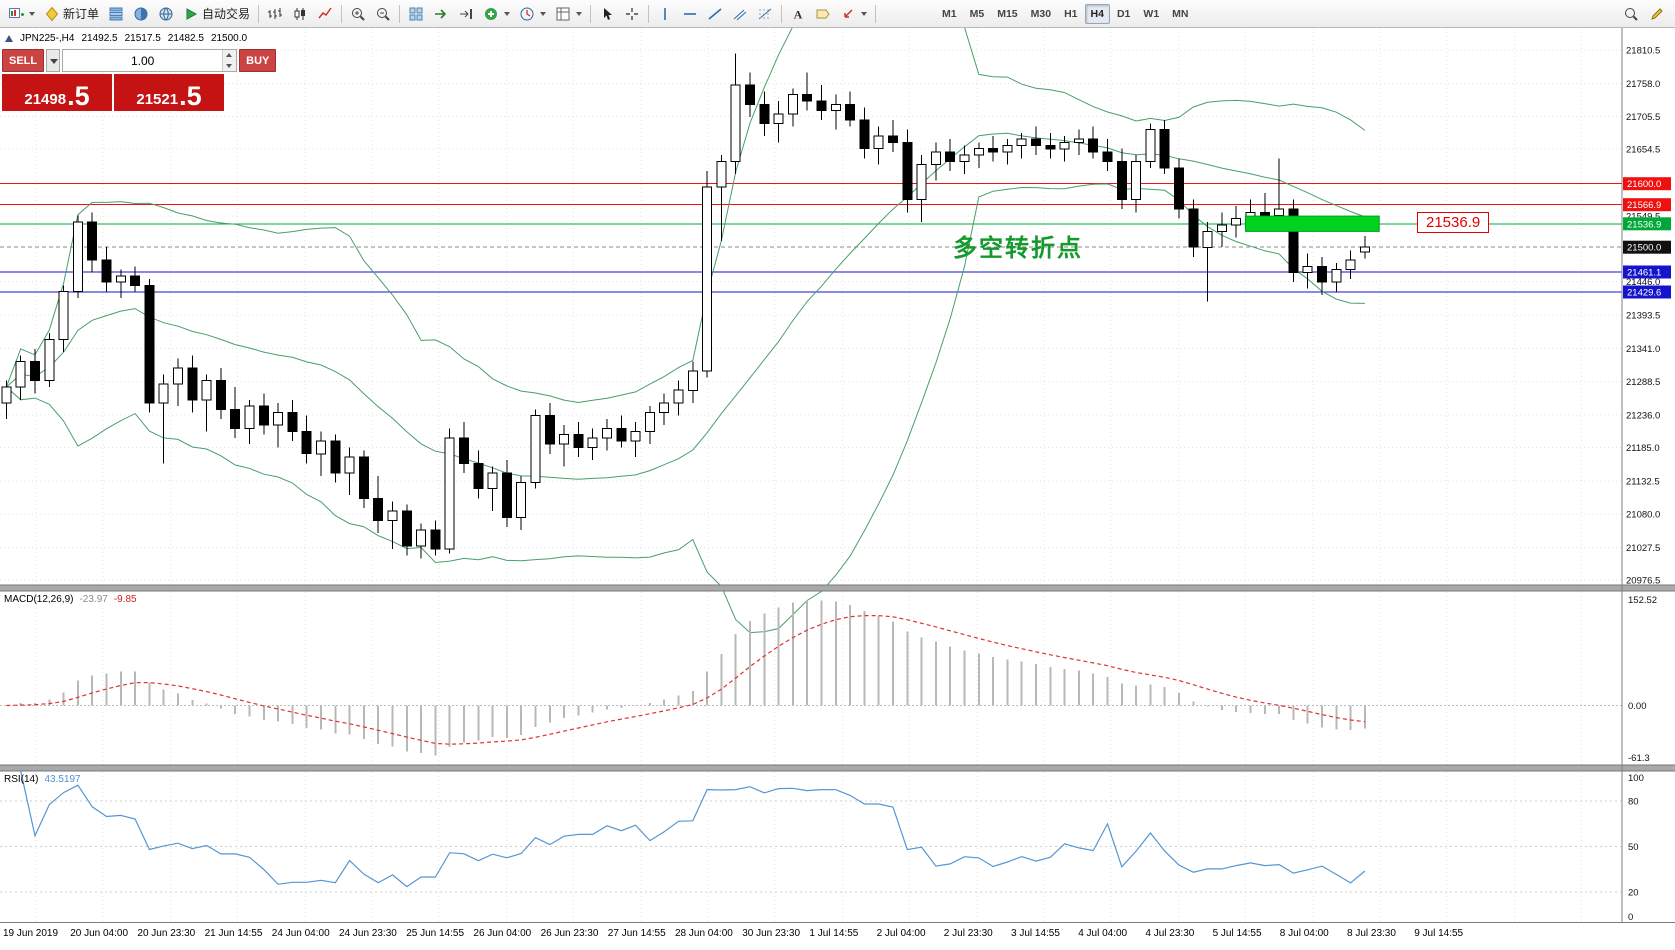 This screenshot has width=1675, height=950. I want to click on volume-dropdown-button, so click(53, 60).